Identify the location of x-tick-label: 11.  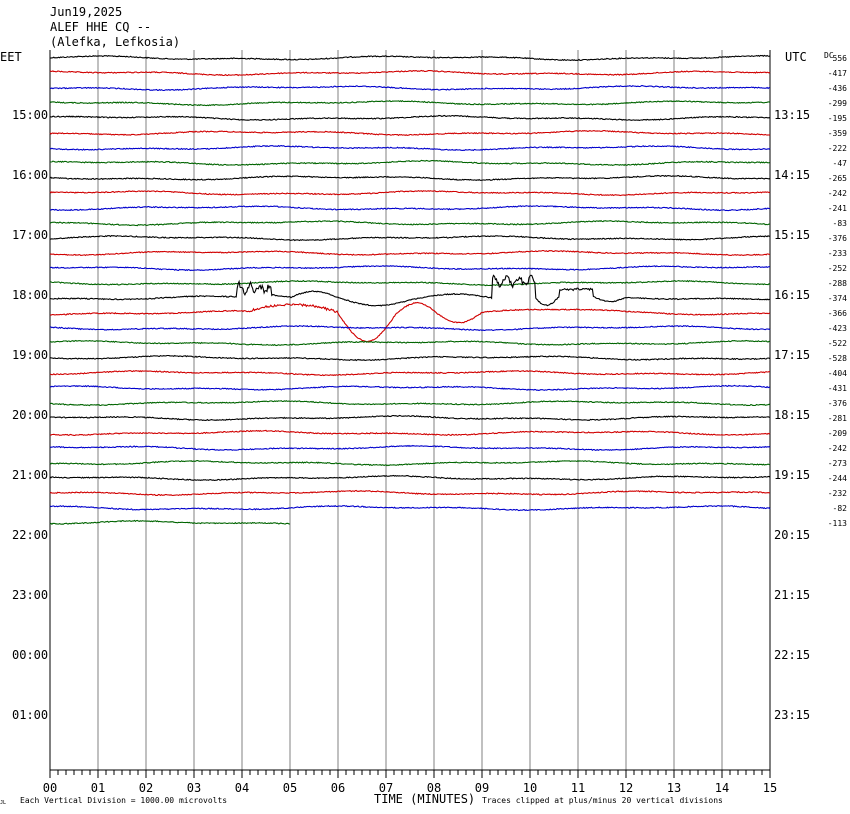
(578, 788).